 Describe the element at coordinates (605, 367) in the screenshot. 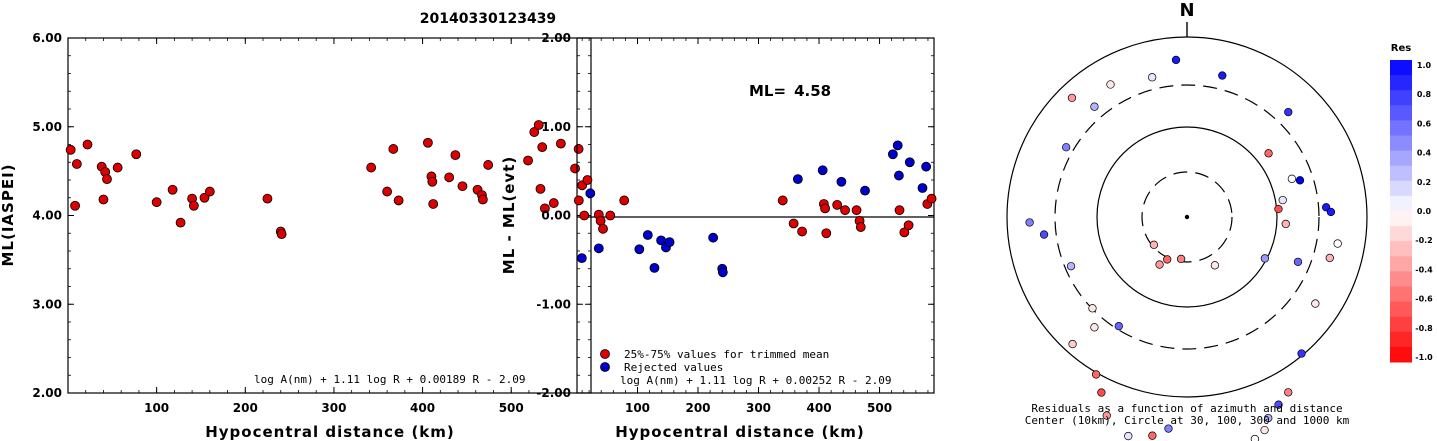

I see `legend-marker-rejected` at that location.